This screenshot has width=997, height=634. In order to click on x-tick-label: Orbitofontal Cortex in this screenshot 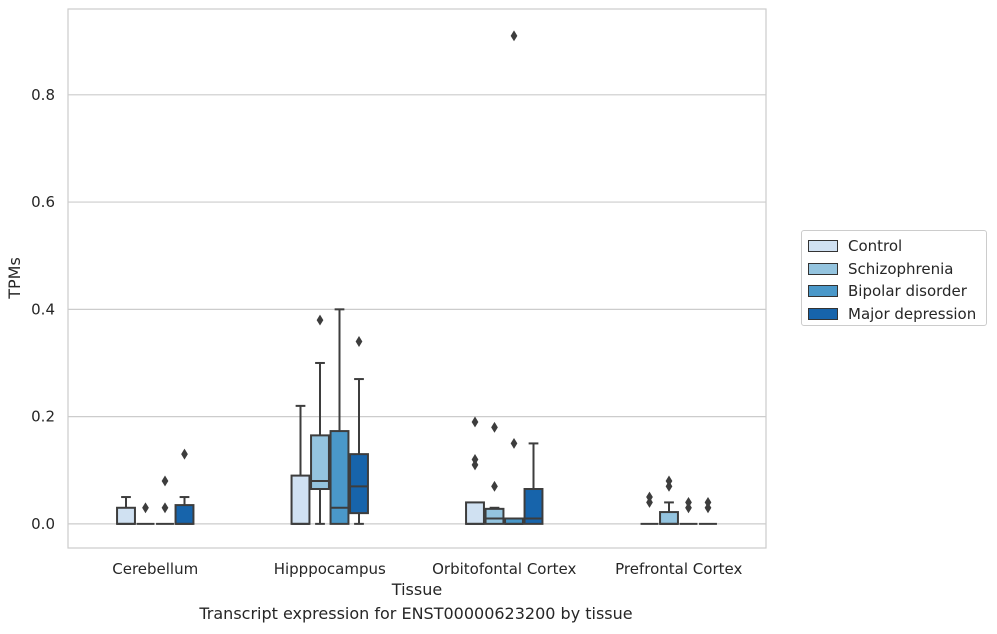, I will do `click(504, 569)`.